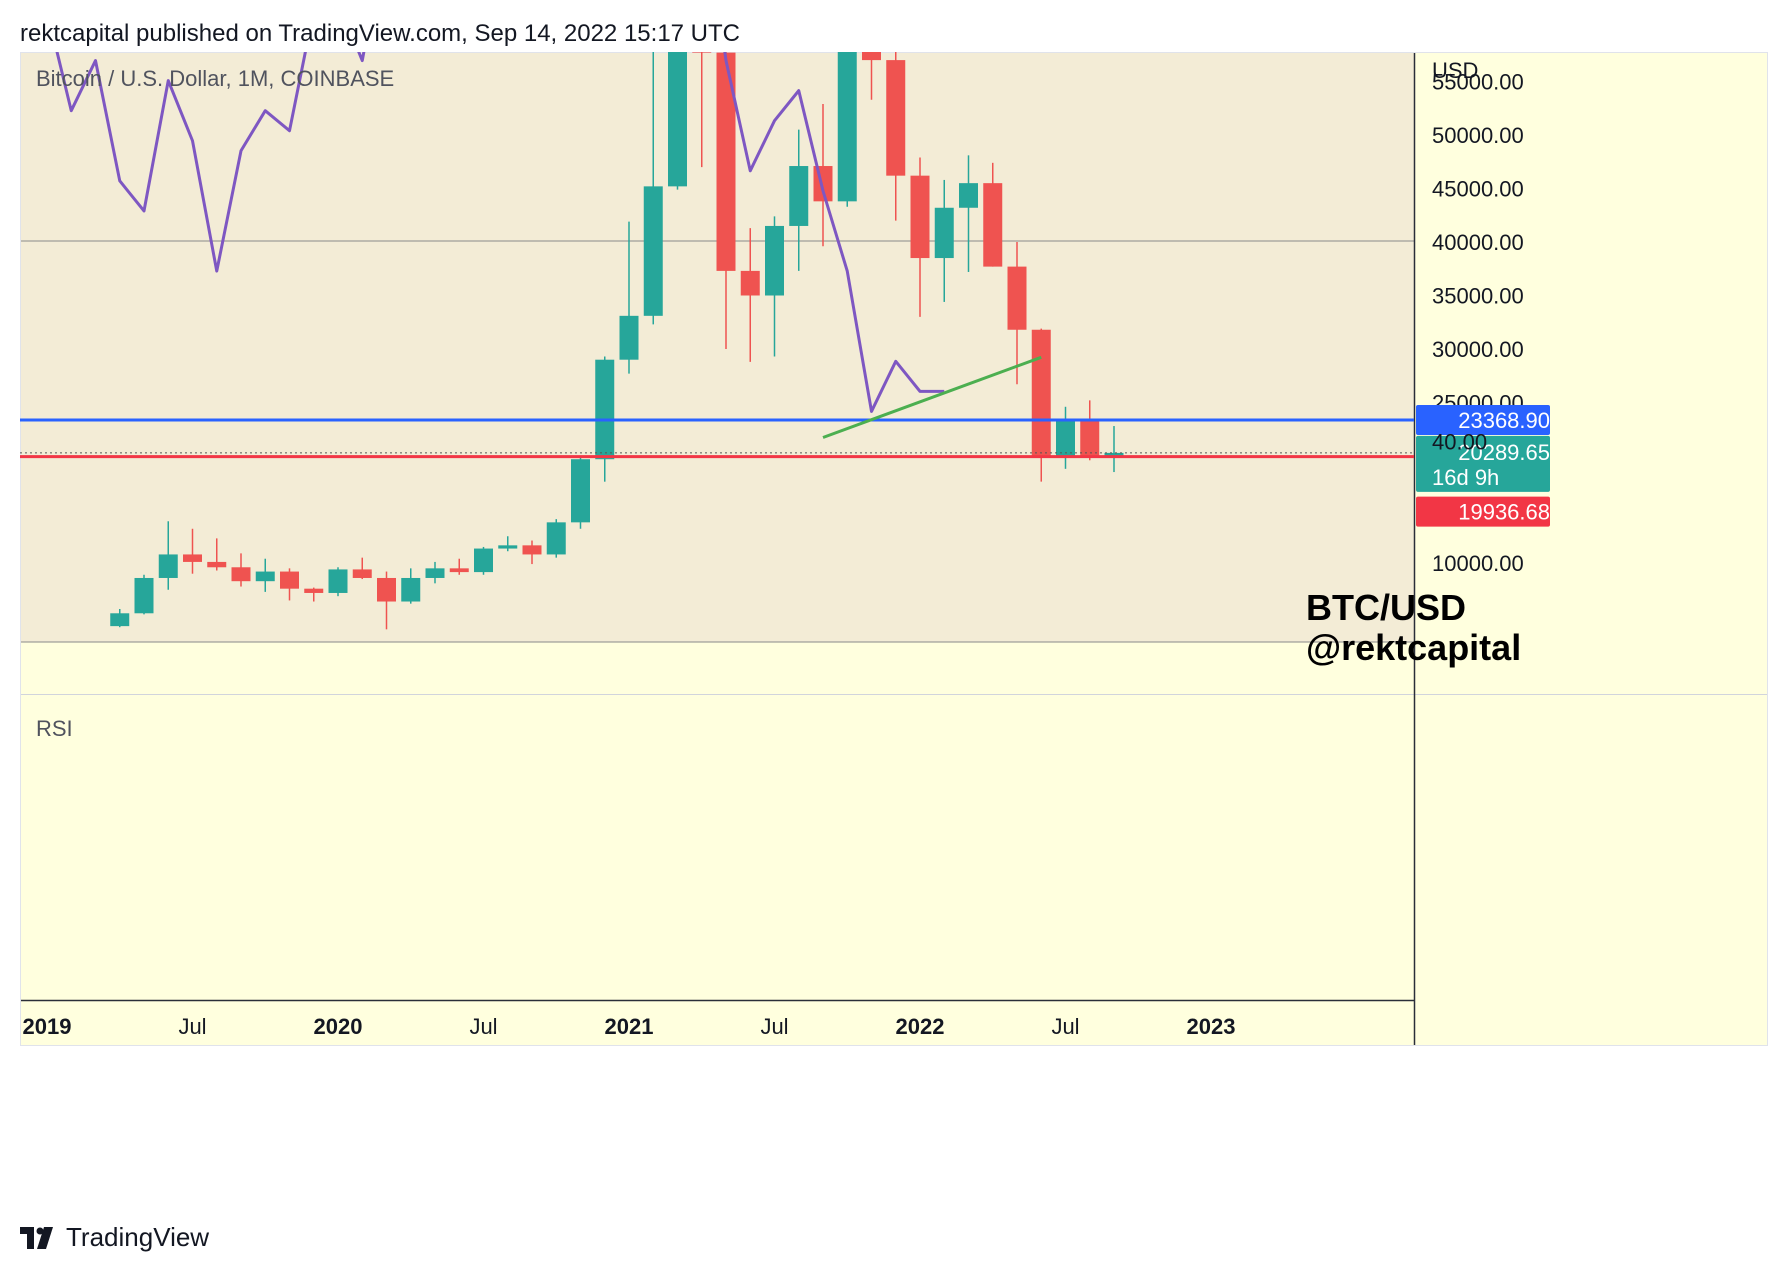 This screenshot has height=1266, width=1786. What do you see at coordinates (1414, 647) in the screenshot?
I see `overlay-author-label: @rektcapital` at bounding box center [1414, 647].